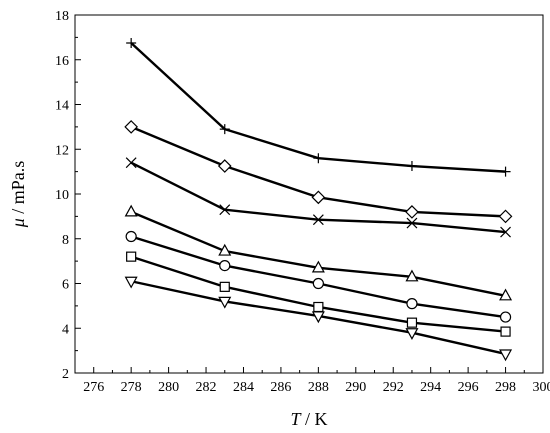  What do you see at coordinates (243, 387) in the screenshot?
I see `x-tick-label: 284` at bounding box center [243, 387].